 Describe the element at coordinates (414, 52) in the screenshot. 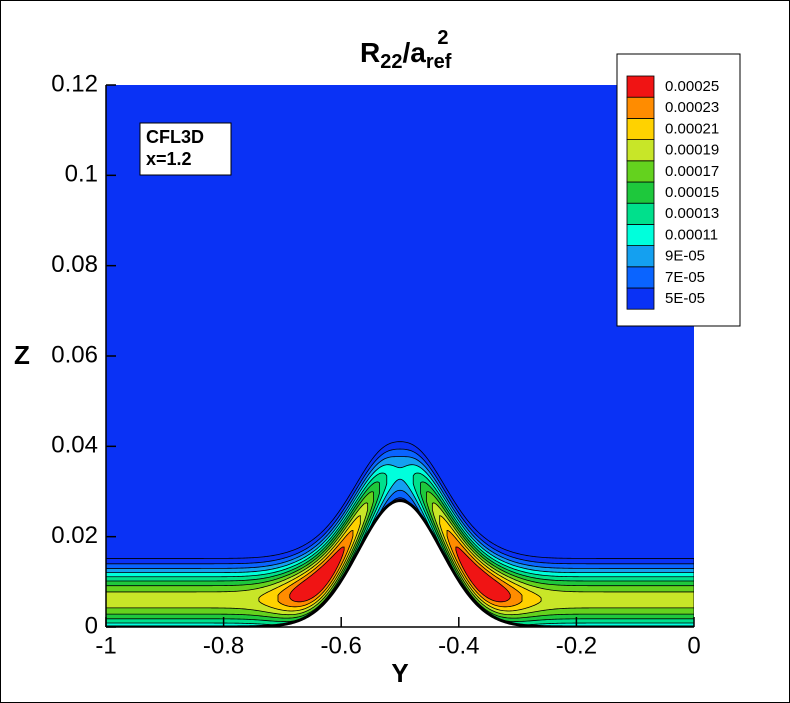

I see `title-base: /a` at that location.